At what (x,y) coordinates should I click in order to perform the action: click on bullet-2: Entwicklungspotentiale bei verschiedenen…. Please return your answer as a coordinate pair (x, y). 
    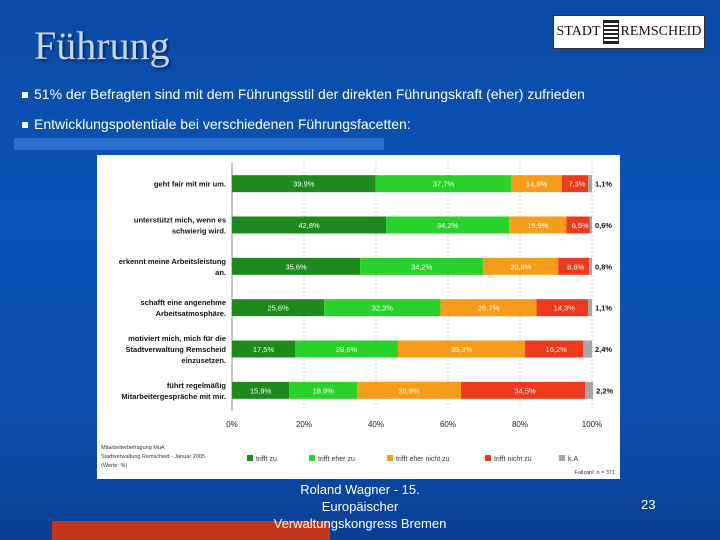
    Looking at the image, I should click on (216, 124).